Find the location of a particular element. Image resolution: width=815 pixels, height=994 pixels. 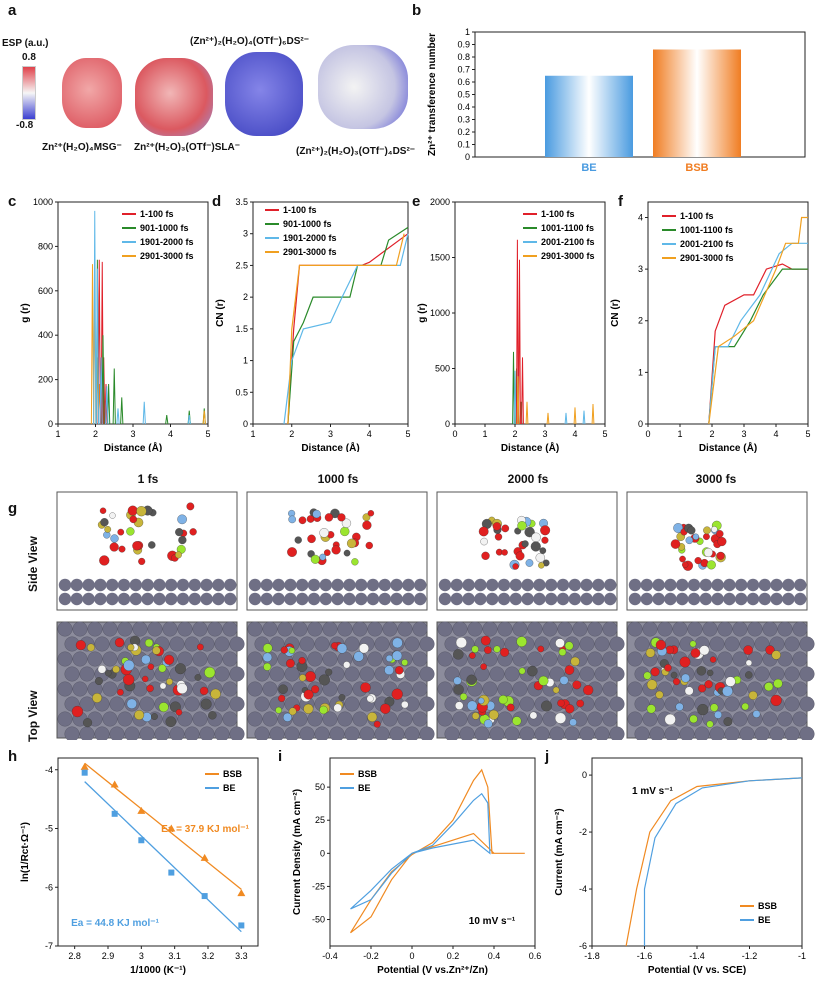

panel-label-j: j is located at coordinates (547, 756).